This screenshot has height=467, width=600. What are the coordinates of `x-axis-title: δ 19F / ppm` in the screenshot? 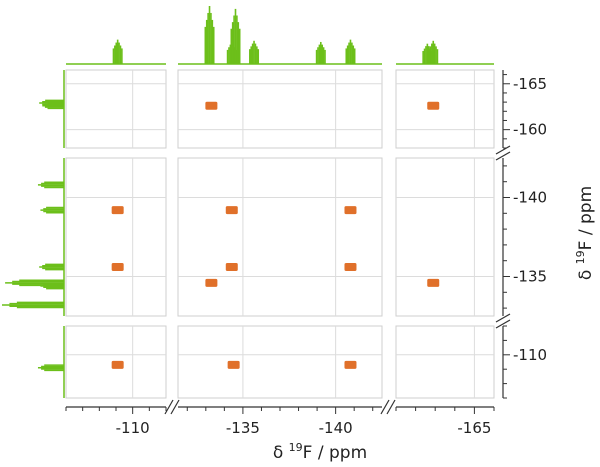 It's located at (320, 452).